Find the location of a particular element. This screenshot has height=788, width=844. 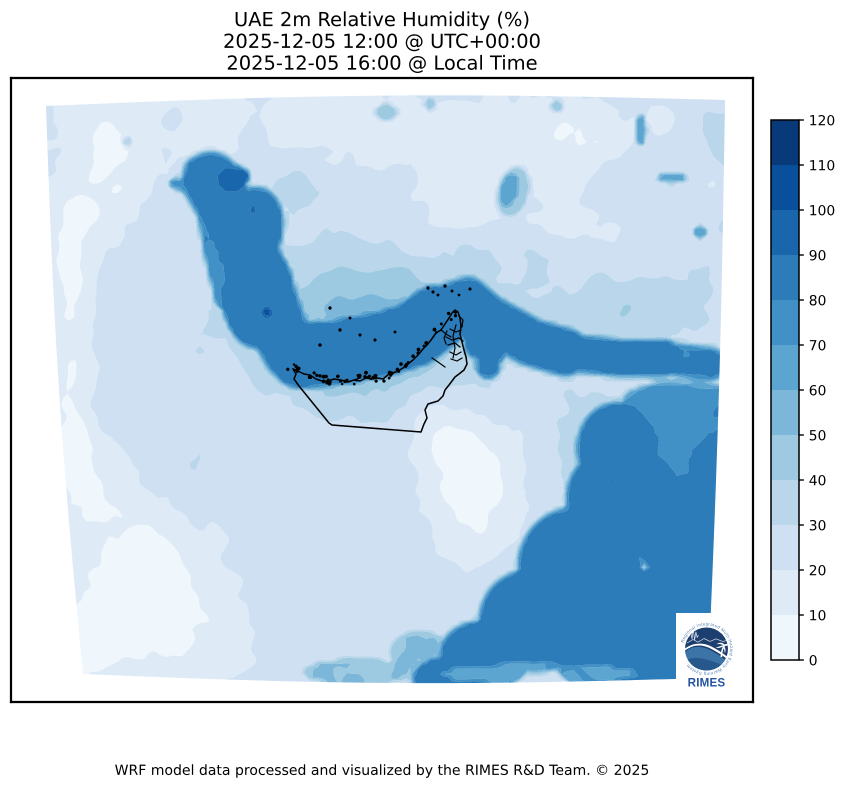

svg-text: RIMES is located at coordinates (707, 683).